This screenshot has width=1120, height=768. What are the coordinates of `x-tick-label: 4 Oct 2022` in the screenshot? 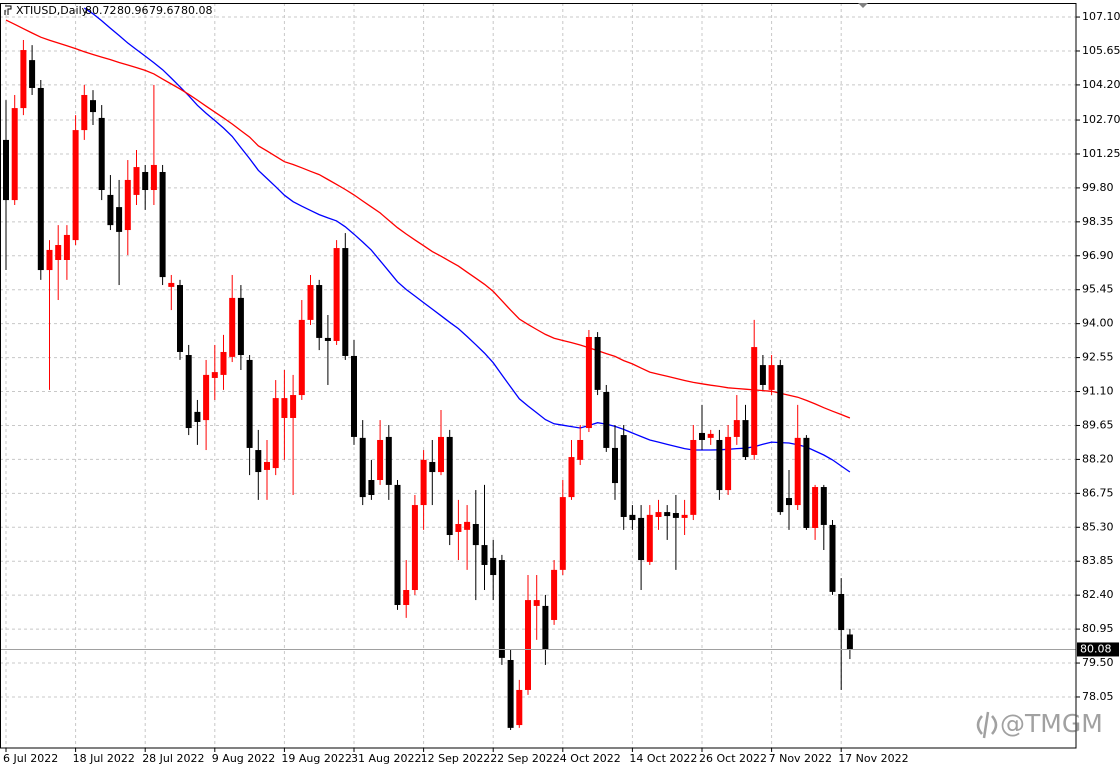 It's located at (590, 758).